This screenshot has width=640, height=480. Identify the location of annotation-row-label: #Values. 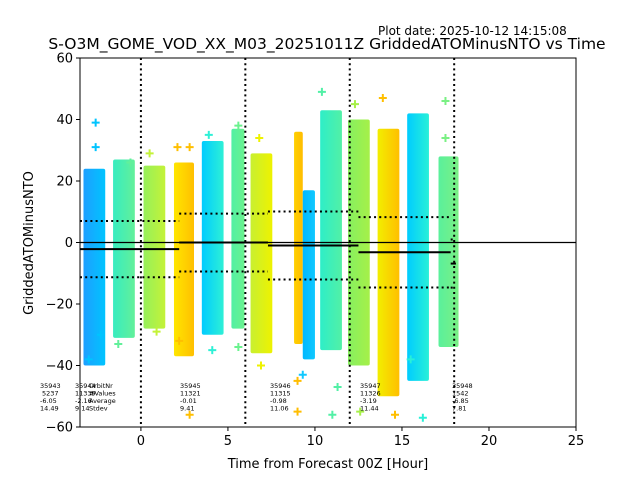
(102, 394).